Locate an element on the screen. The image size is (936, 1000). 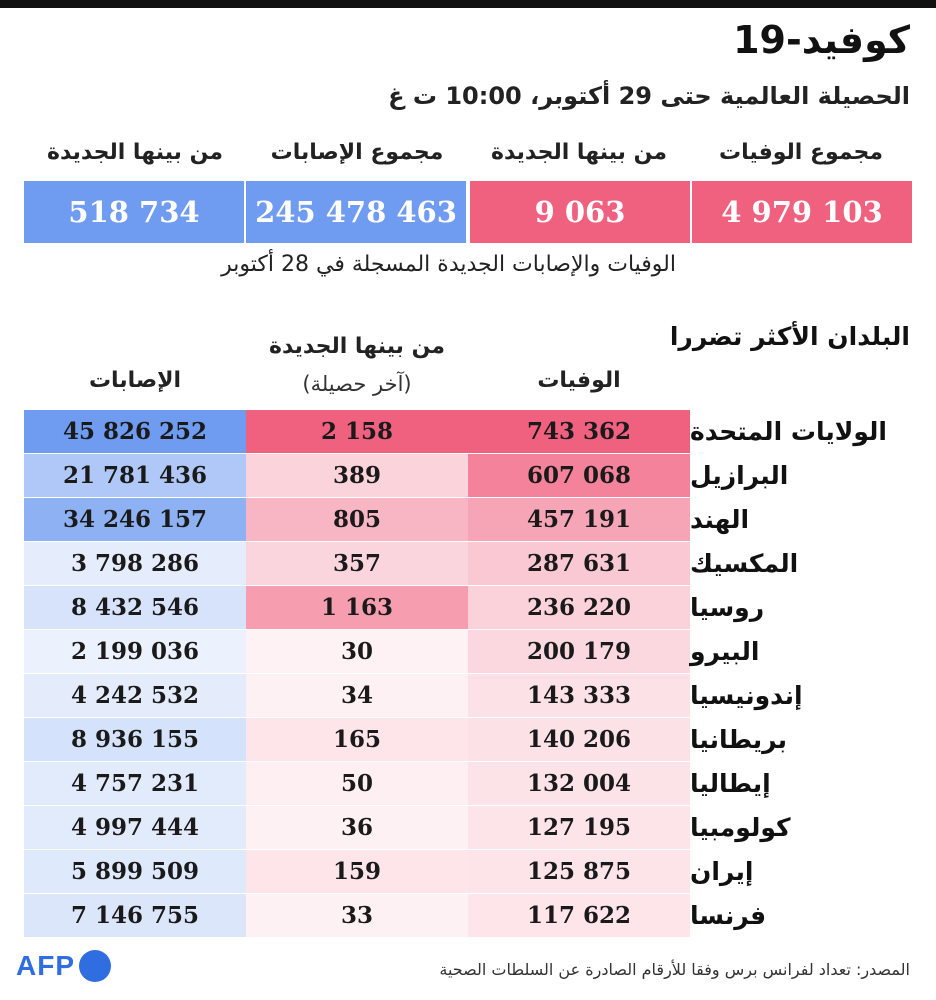
new-cell: 34 is located at coordinates (357, 695).